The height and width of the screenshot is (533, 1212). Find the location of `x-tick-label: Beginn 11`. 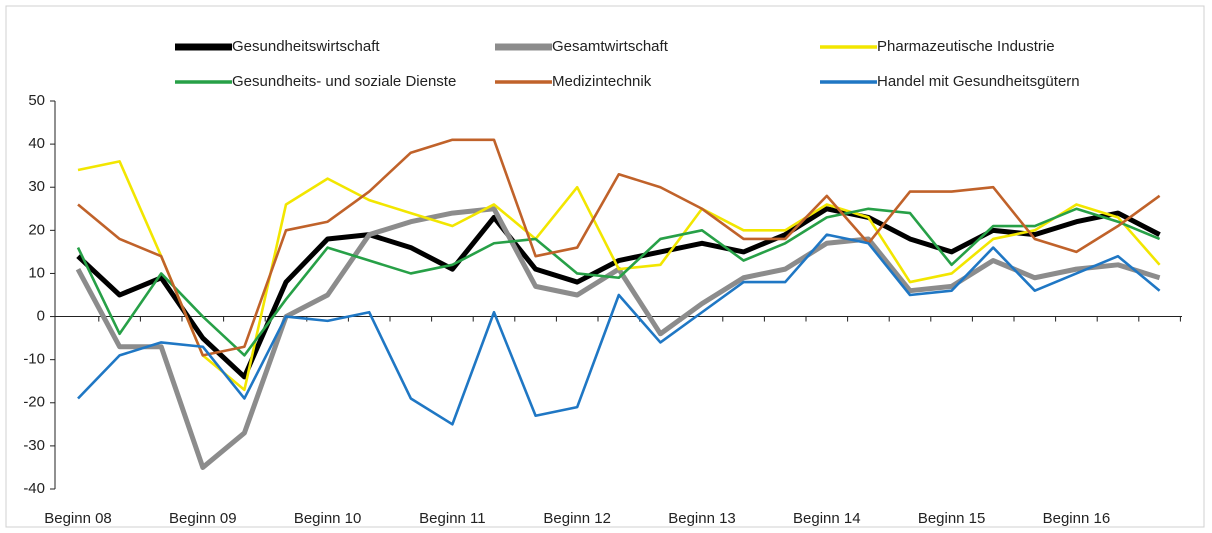

x-tick-label: Beginn 11 is located at coordinates (452, 518).